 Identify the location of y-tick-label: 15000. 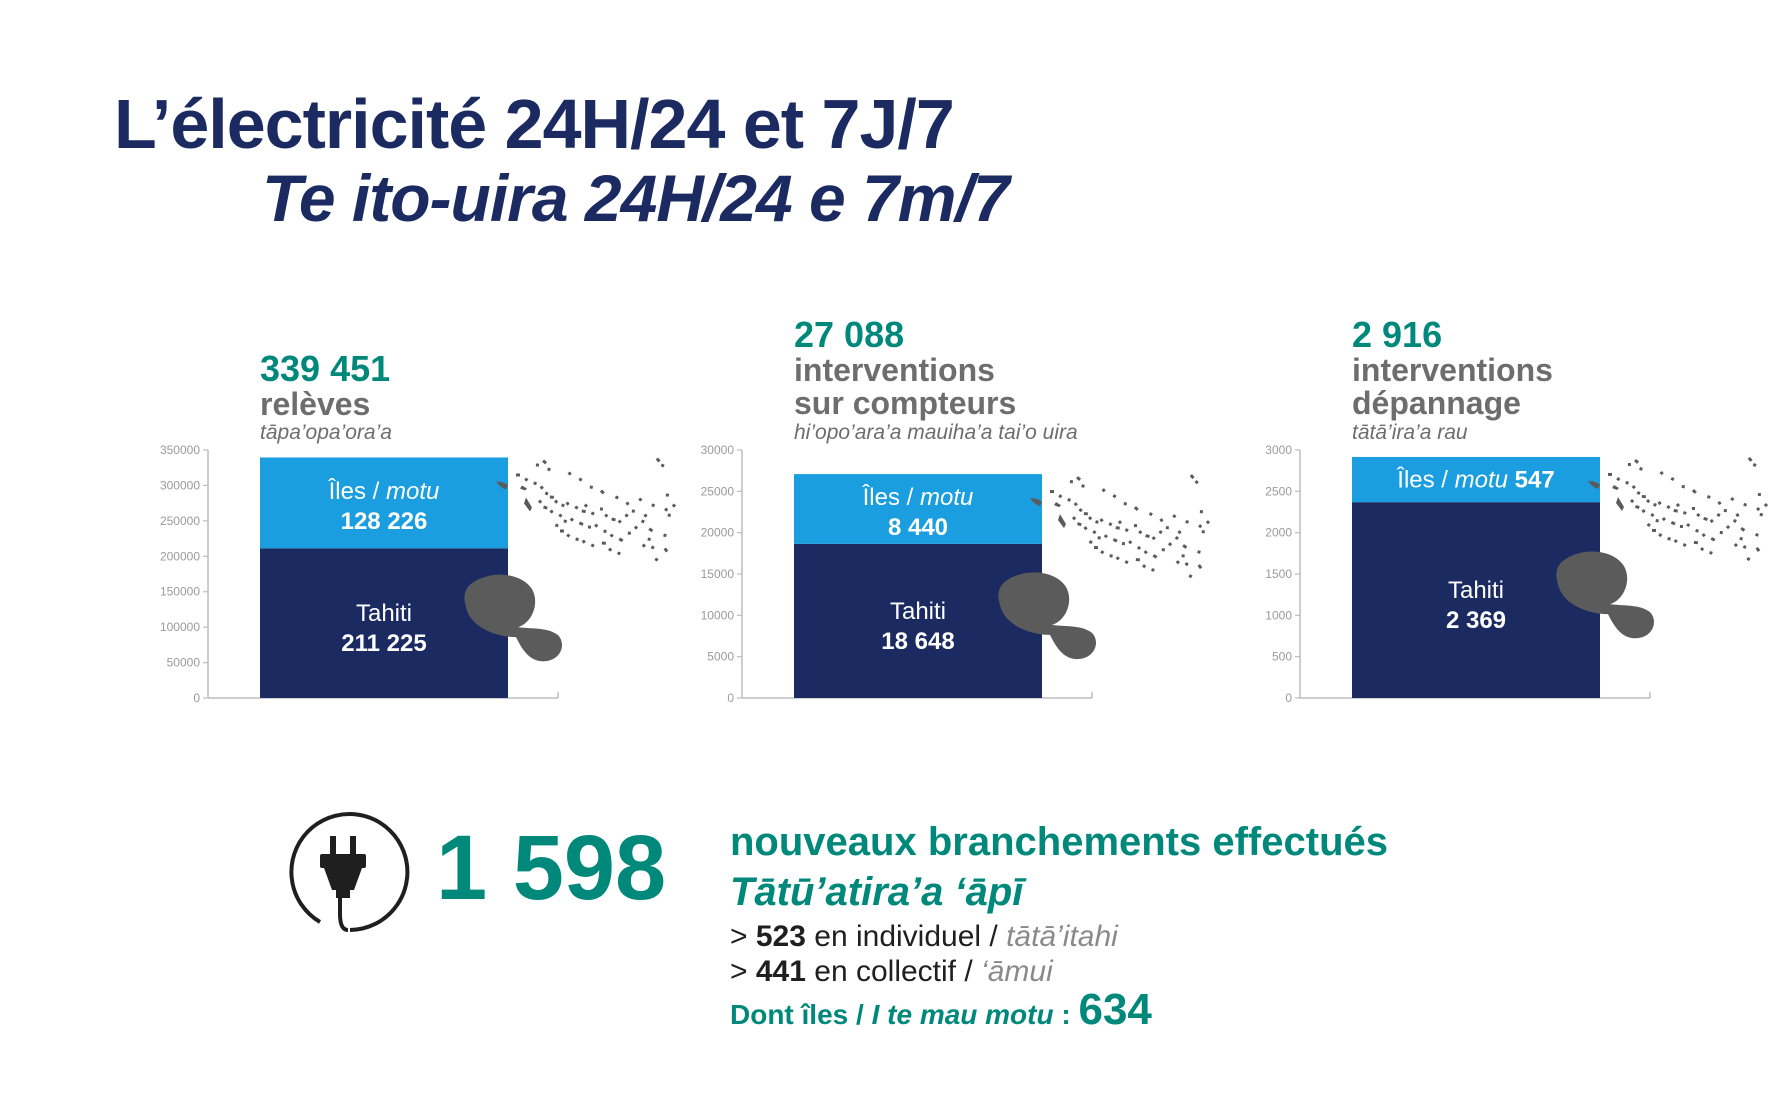
(718, 574).